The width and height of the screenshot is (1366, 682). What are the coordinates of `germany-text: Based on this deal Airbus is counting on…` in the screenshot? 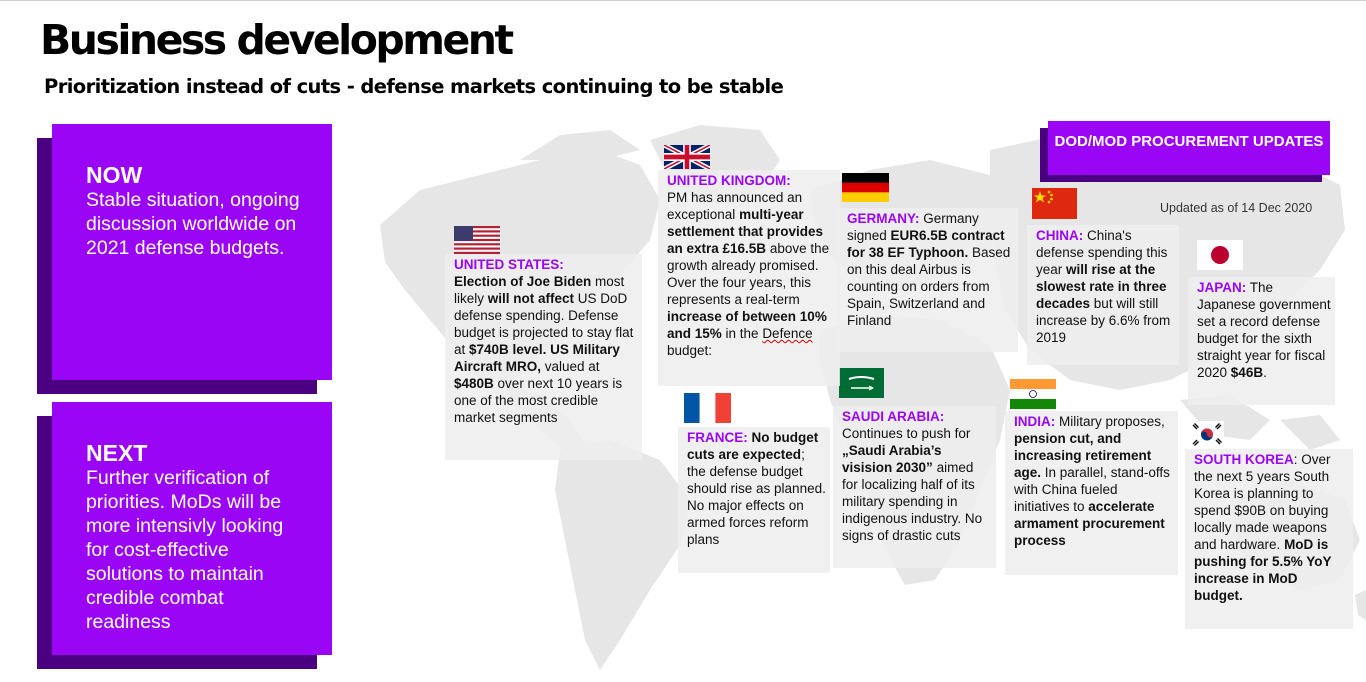 It's located at (929, 286).